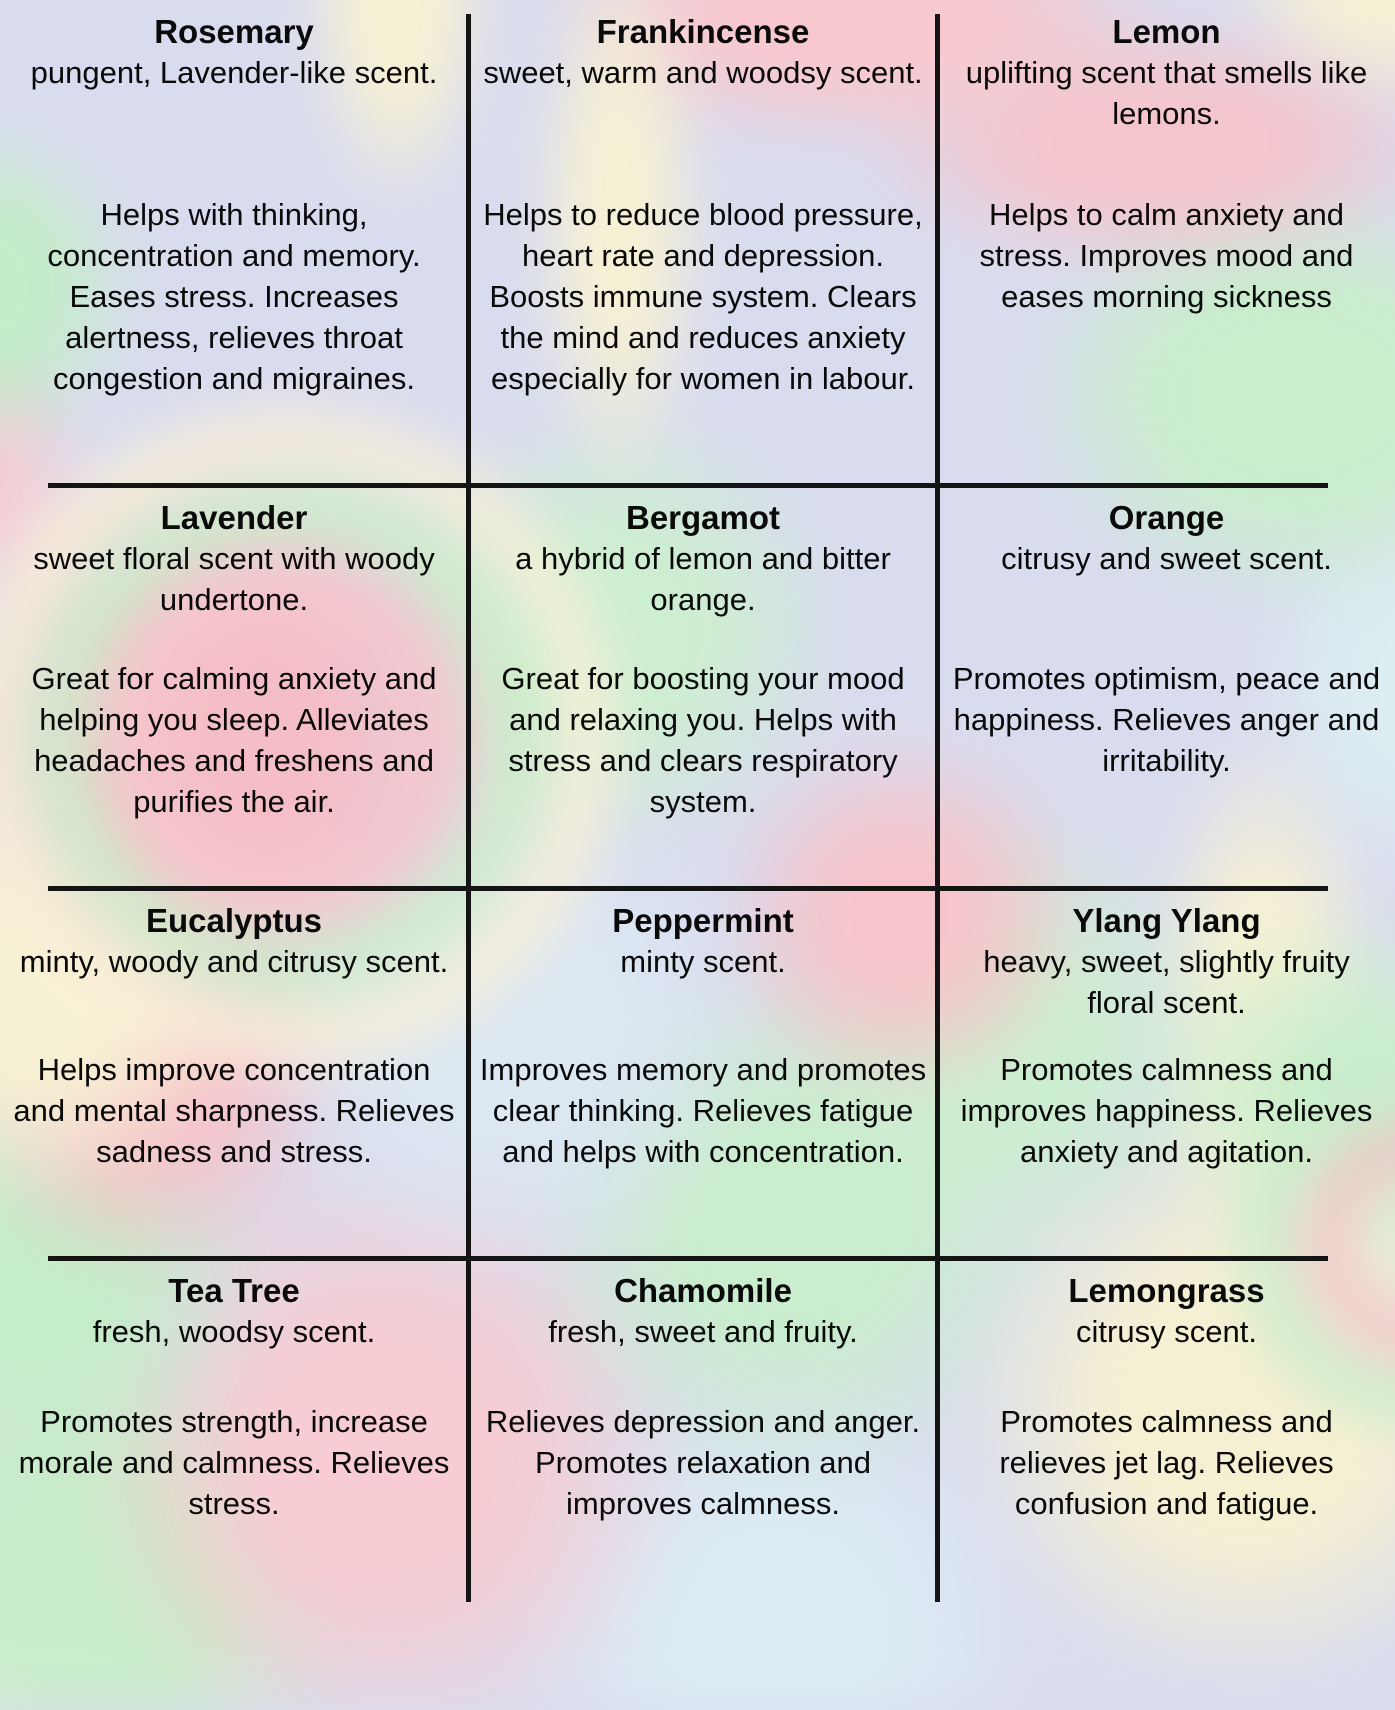 This screenshot has width=1395, height=1710. I want to click on oil-name: Ylang Ylang, so click(1166, 920).